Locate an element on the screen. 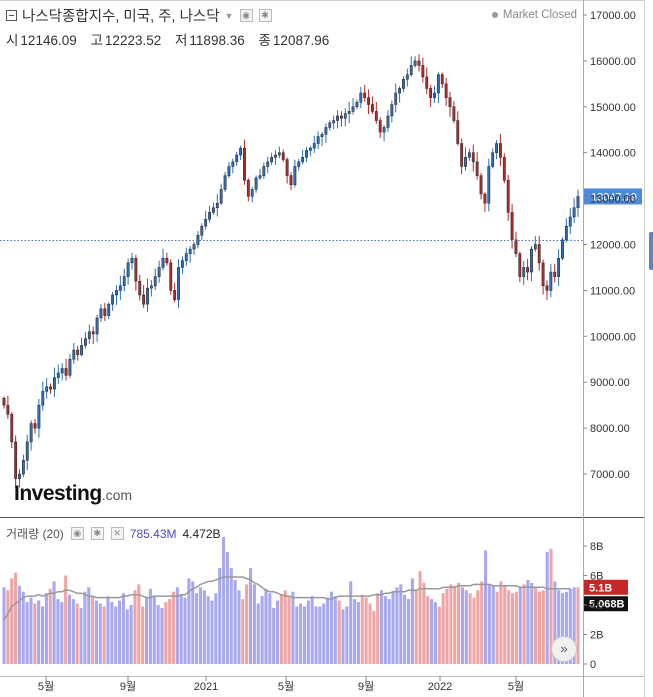 This screenshot has height=697, width=653. volume-tag-label: 5.1B is located at coordinates (600, 588).